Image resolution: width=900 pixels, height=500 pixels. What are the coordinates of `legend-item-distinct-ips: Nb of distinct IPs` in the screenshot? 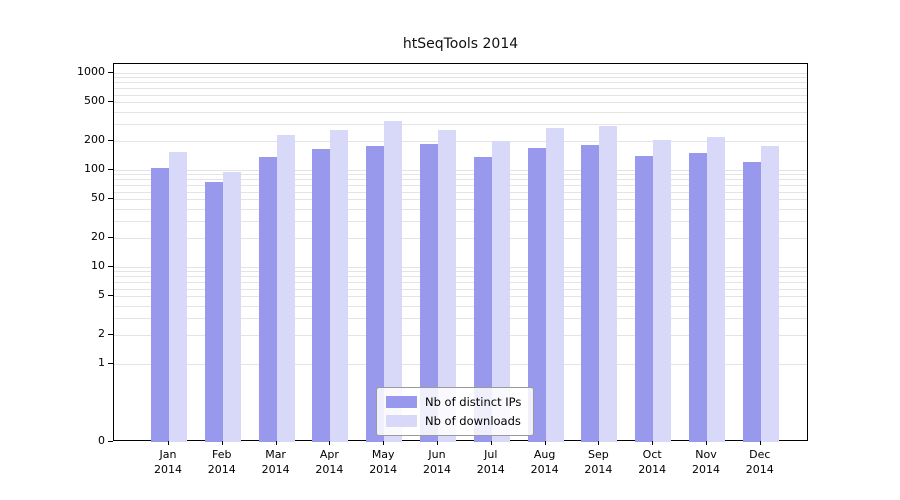 It's located at (453, 402).